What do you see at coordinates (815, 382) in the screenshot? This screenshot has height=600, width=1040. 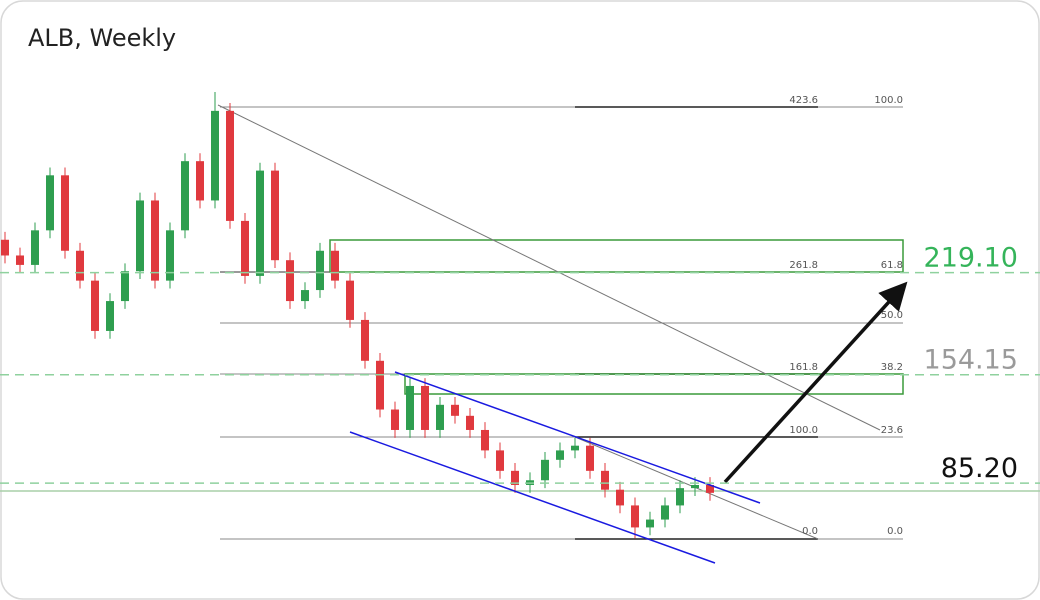 I see `target-arrow` at bounding box center [815, 382].